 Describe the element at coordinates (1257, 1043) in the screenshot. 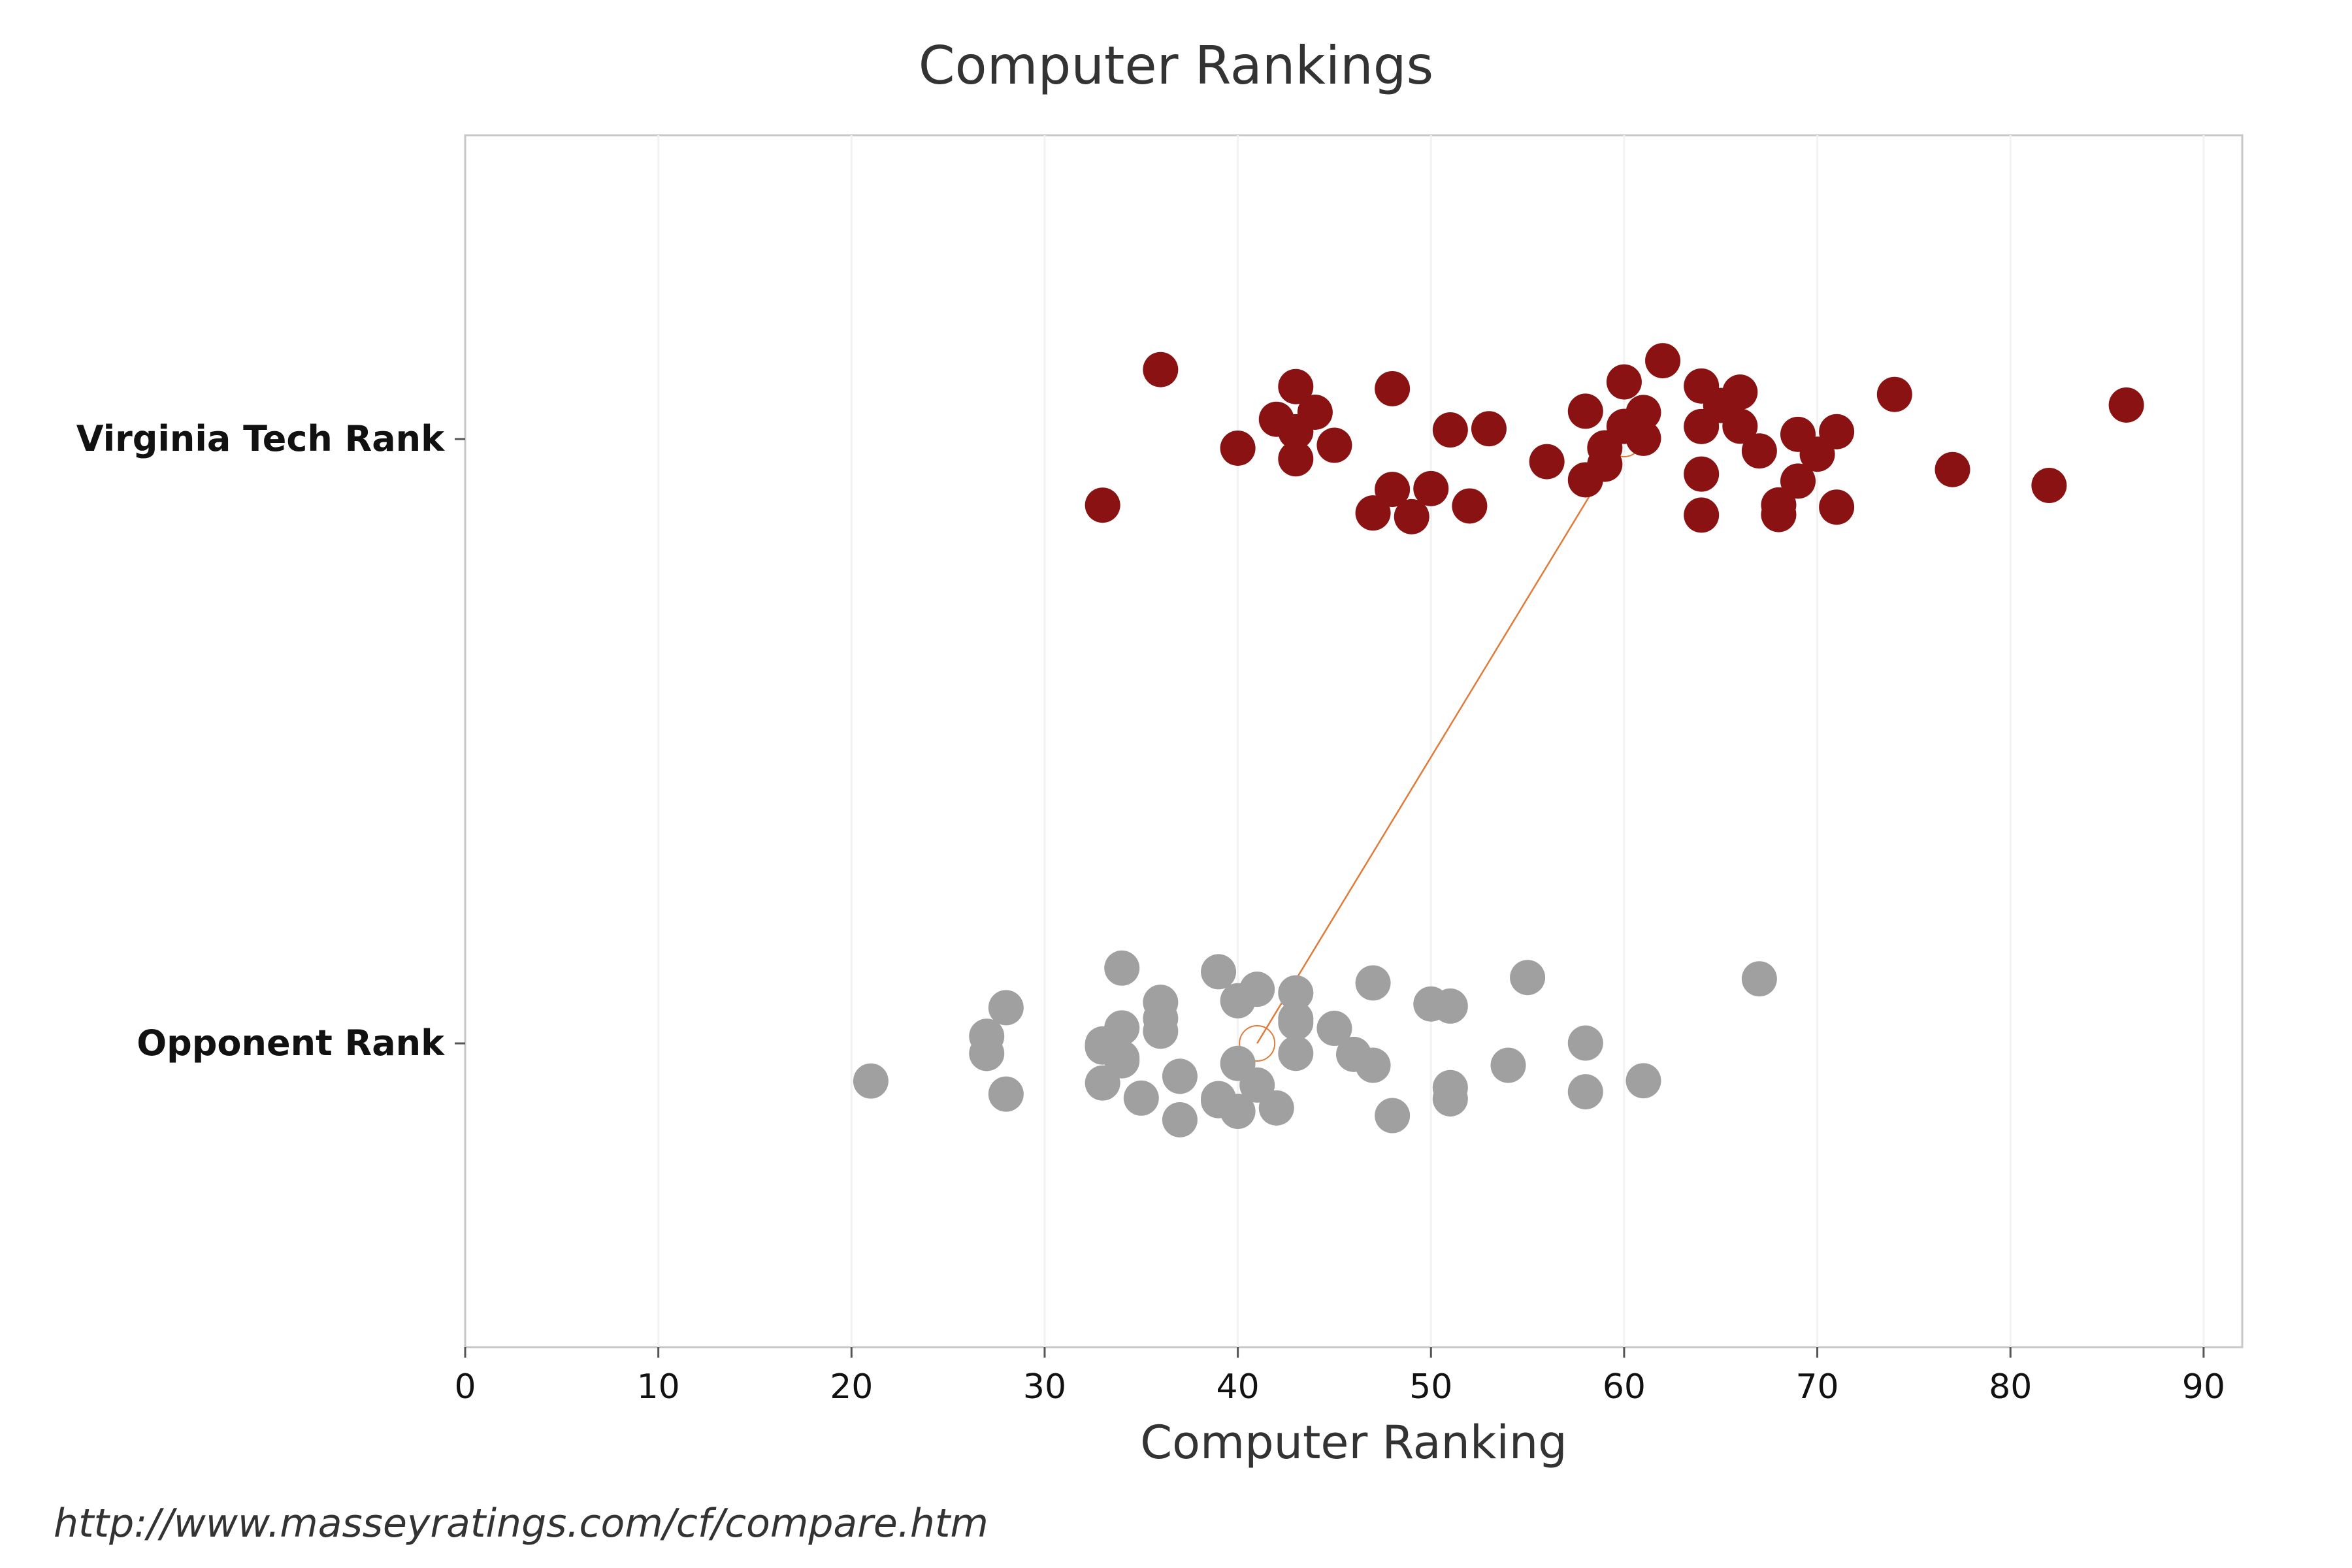

I see `connector-highlight-end` at that location.